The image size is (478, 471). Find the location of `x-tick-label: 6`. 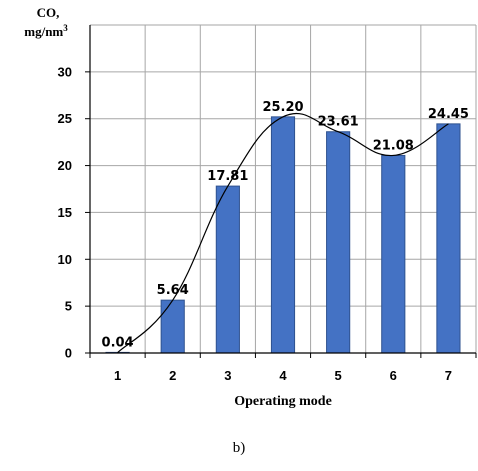

x-tick-label: 6 is located at coordinates (393, 375).